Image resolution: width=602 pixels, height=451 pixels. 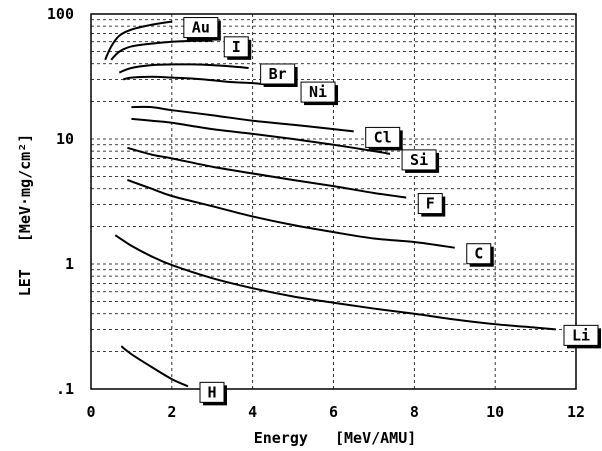 I want to click on y-tick-label: .1, so click(x=65, y=389).